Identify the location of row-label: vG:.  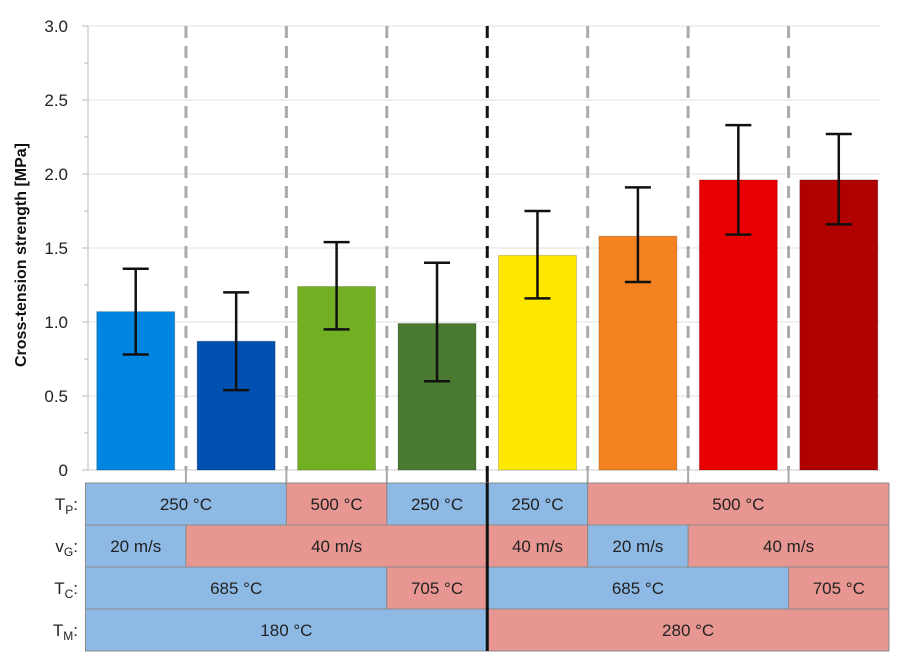
(66, 548).